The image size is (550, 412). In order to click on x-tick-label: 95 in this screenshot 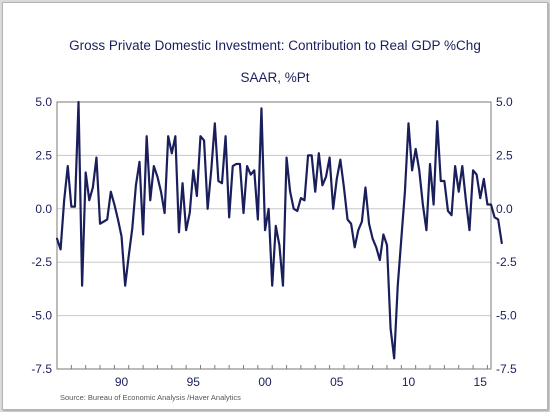, I will do `click(194, 382)`.